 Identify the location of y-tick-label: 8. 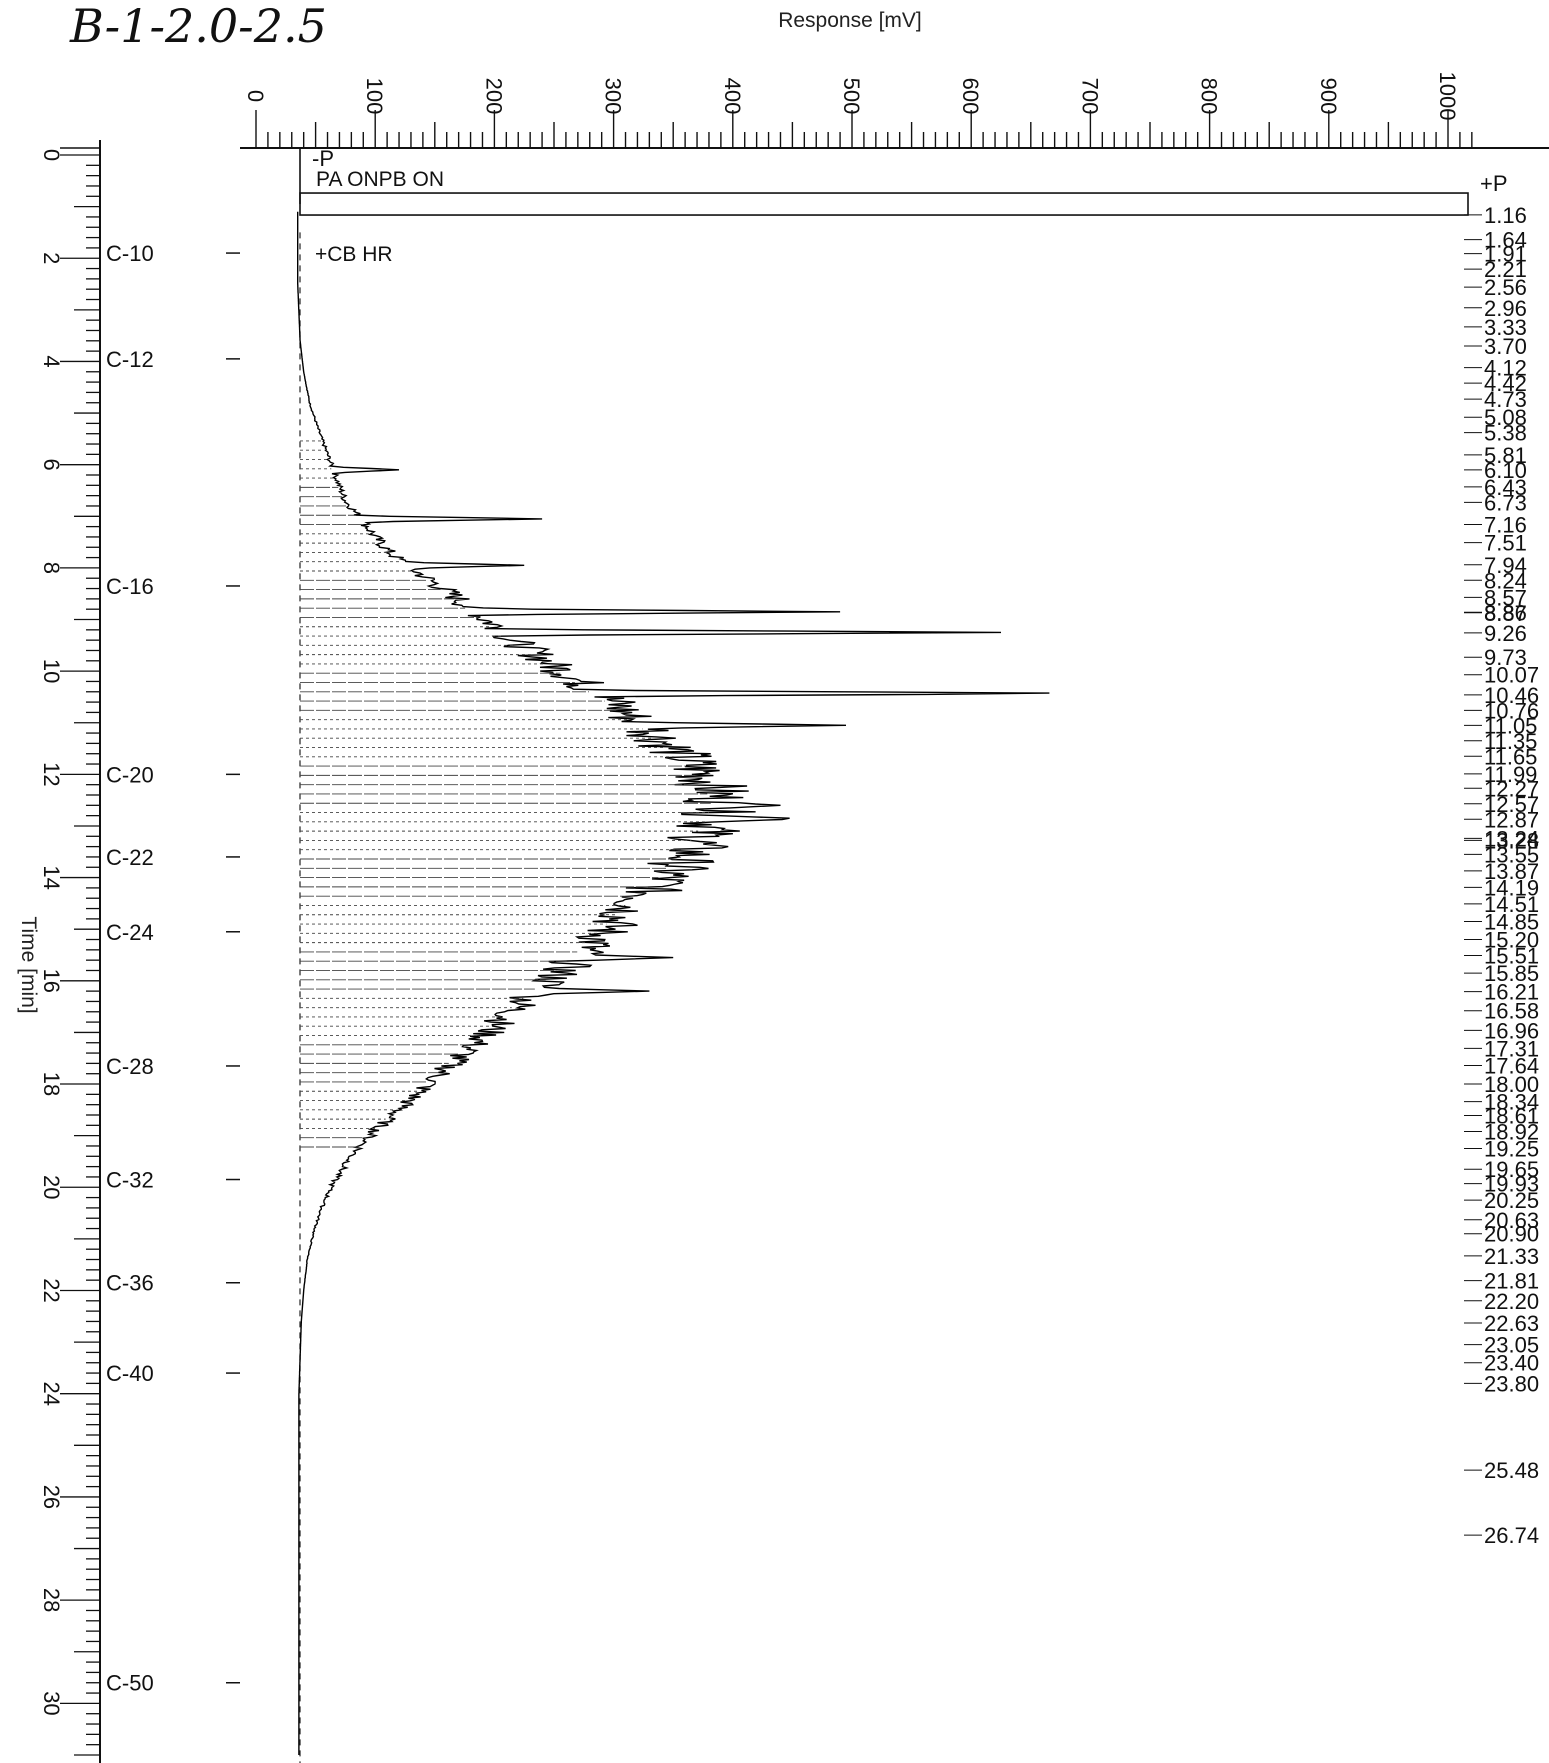
(51, 568).